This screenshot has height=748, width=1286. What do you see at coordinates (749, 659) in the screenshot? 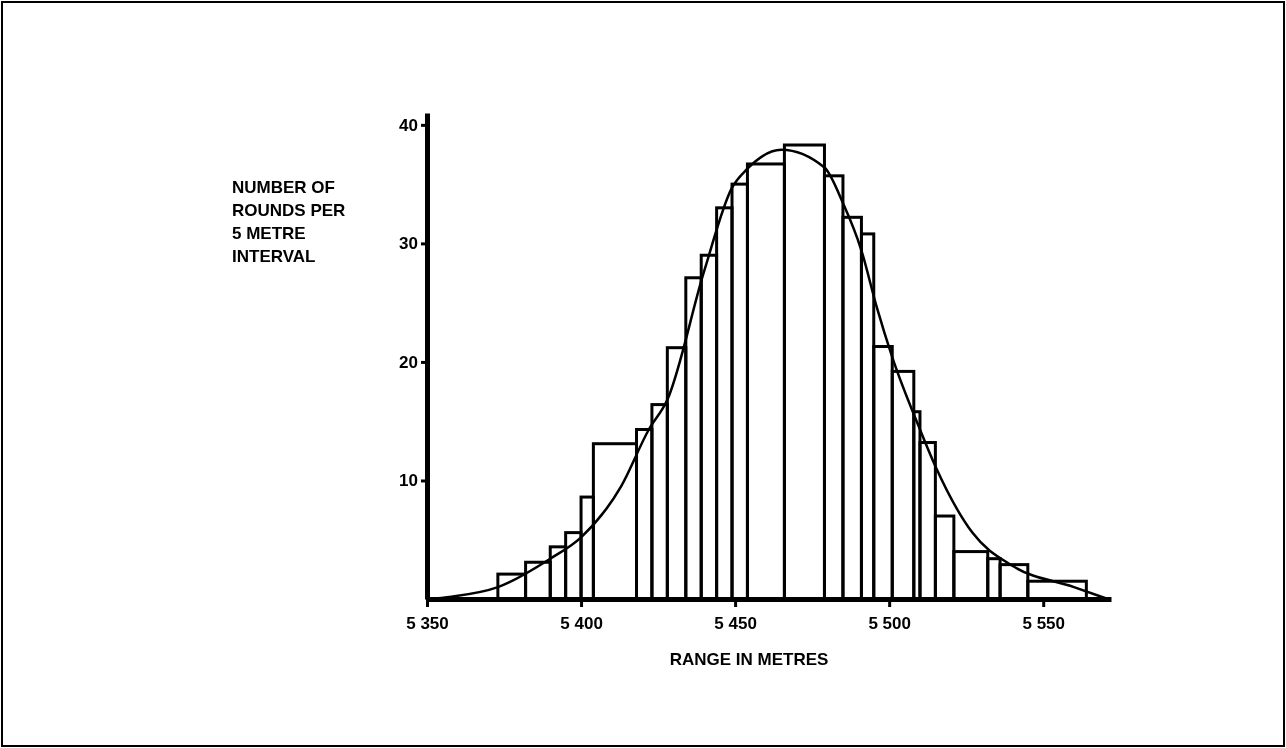
I see `x-axis-title: RANGE IN METRES` at bounding box center [749, 659].